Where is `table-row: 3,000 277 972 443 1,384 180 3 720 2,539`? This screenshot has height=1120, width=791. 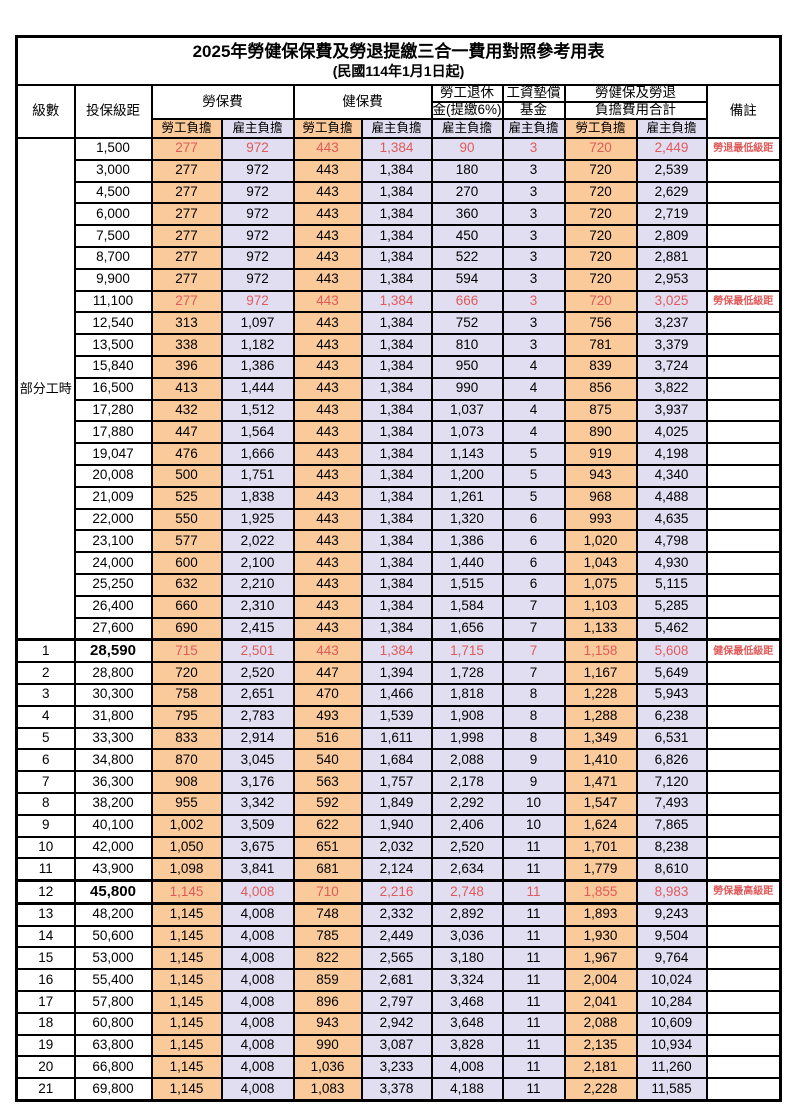 table-row: 3,000 277 972 443 1,384 180 3 720 2,539 is located at coordinates (399, 170).